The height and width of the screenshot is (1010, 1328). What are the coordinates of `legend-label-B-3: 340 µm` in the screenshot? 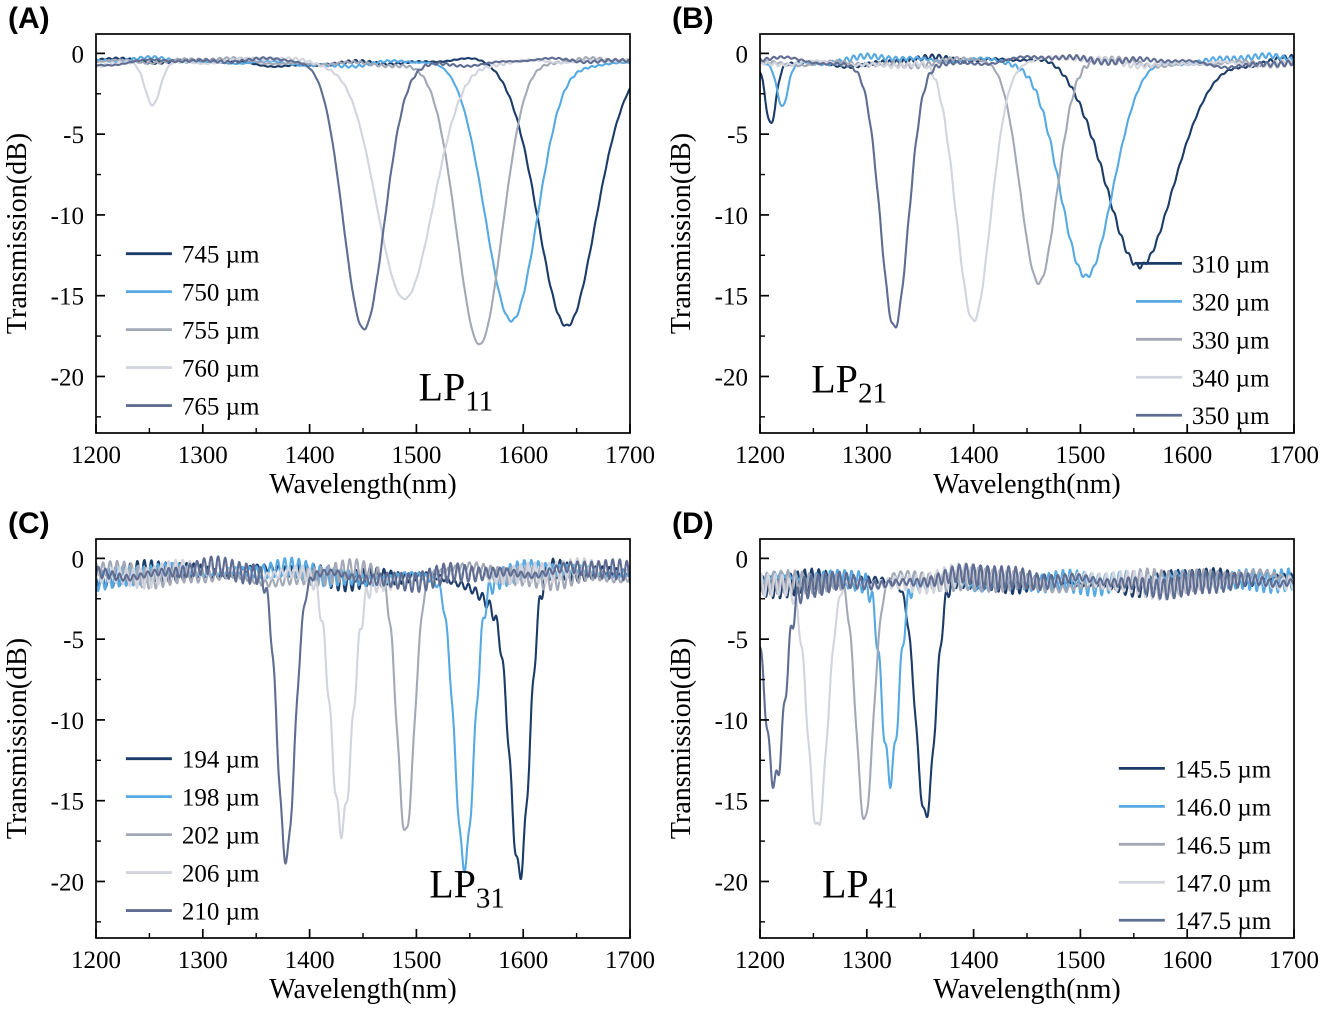 It's located at (1231, 378).